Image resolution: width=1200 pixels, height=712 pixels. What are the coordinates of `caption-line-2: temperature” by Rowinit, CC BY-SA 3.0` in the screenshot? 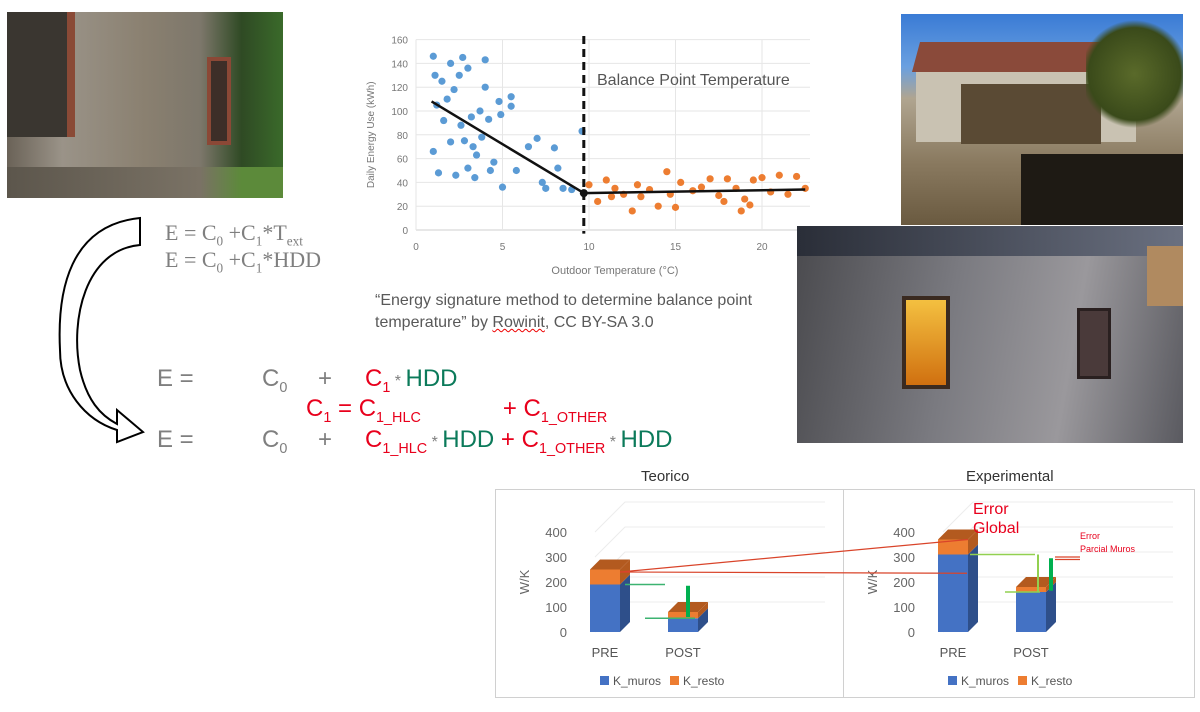 It's located at (590, 323).